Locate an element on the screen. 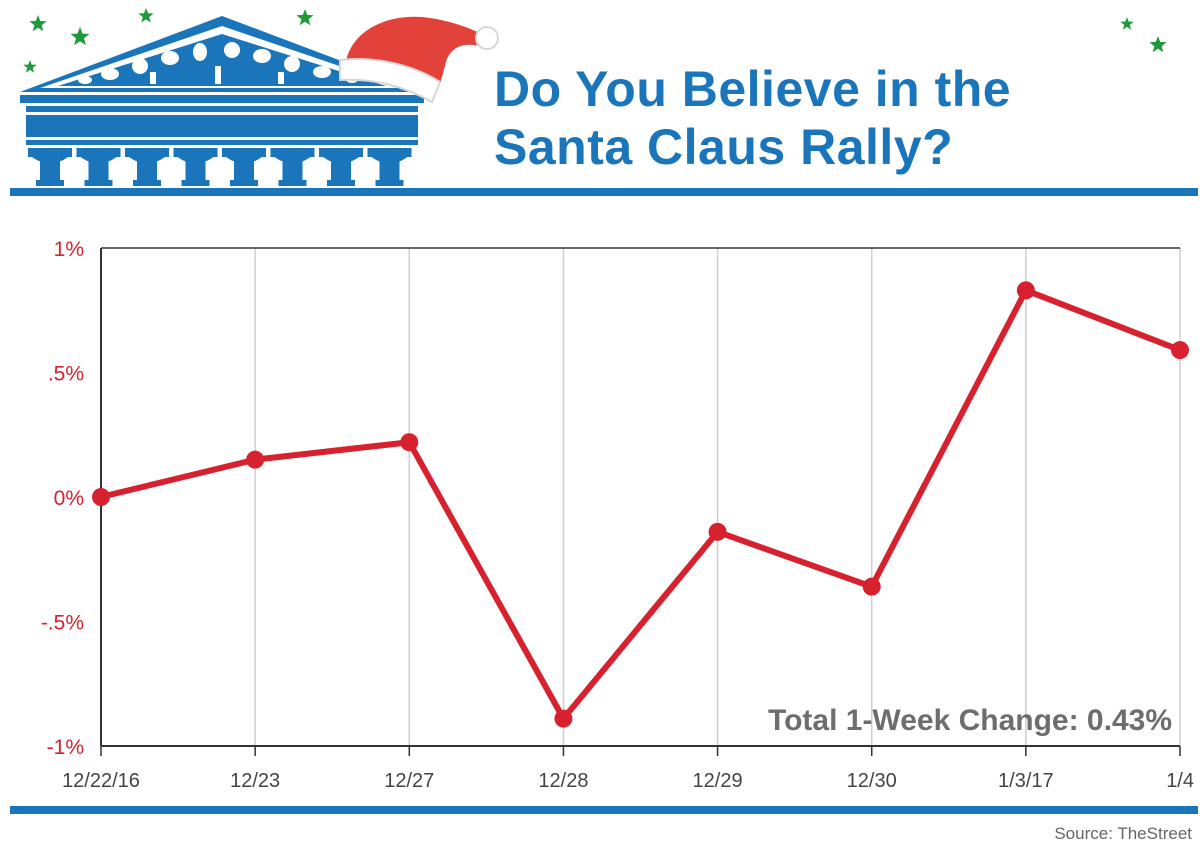 This screenshot has width=1200, height=856. x-tick-label: 12/22/16 is located at coordinates (101, 781).